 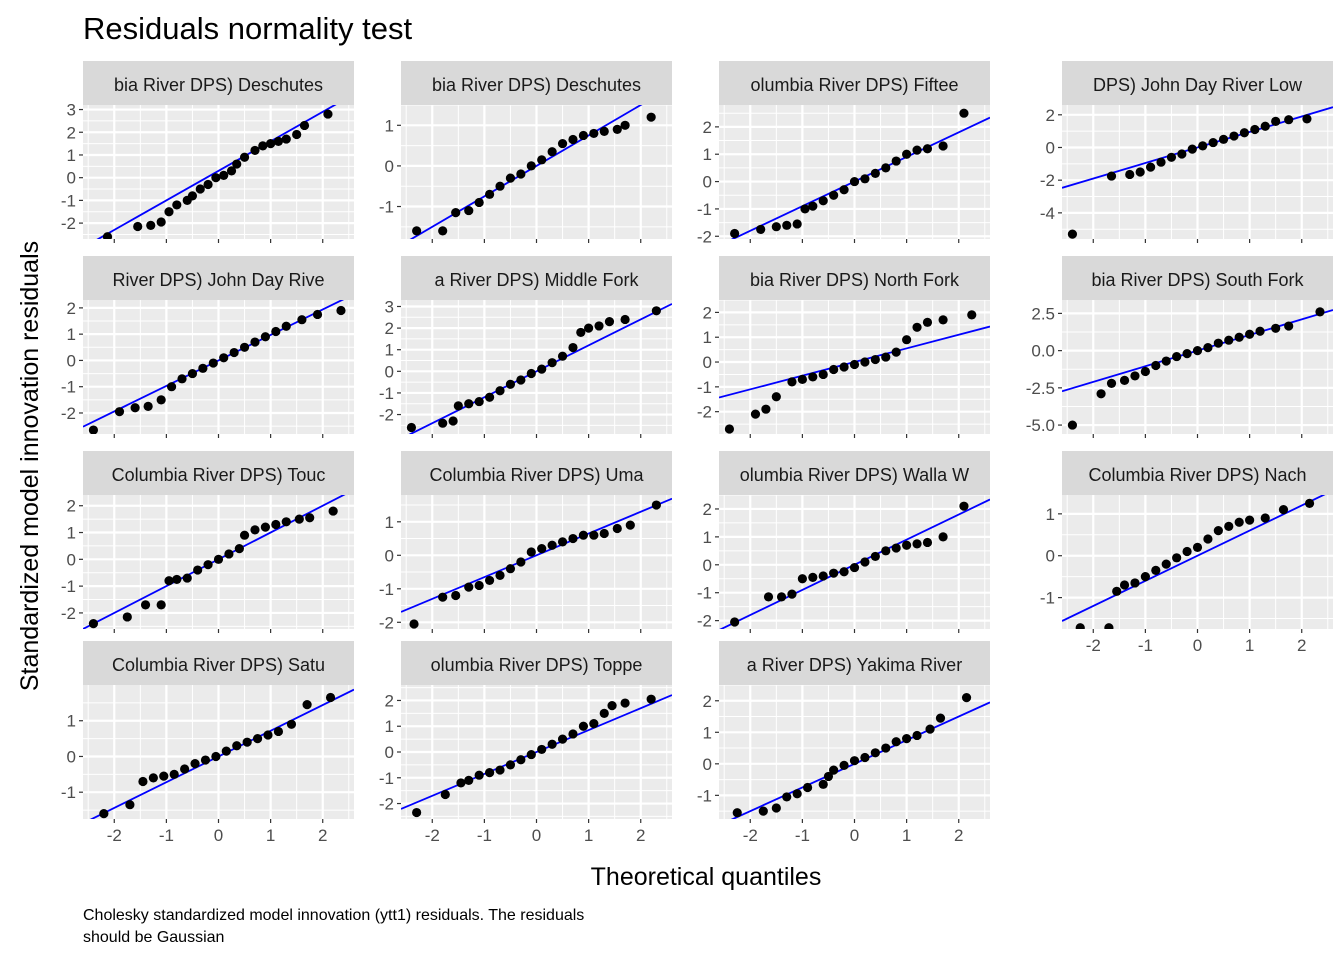 What do you see at coordinates (707, 509) in the screenshot?
I see `y-tick-label: 2` at bounding box center [707, 509].